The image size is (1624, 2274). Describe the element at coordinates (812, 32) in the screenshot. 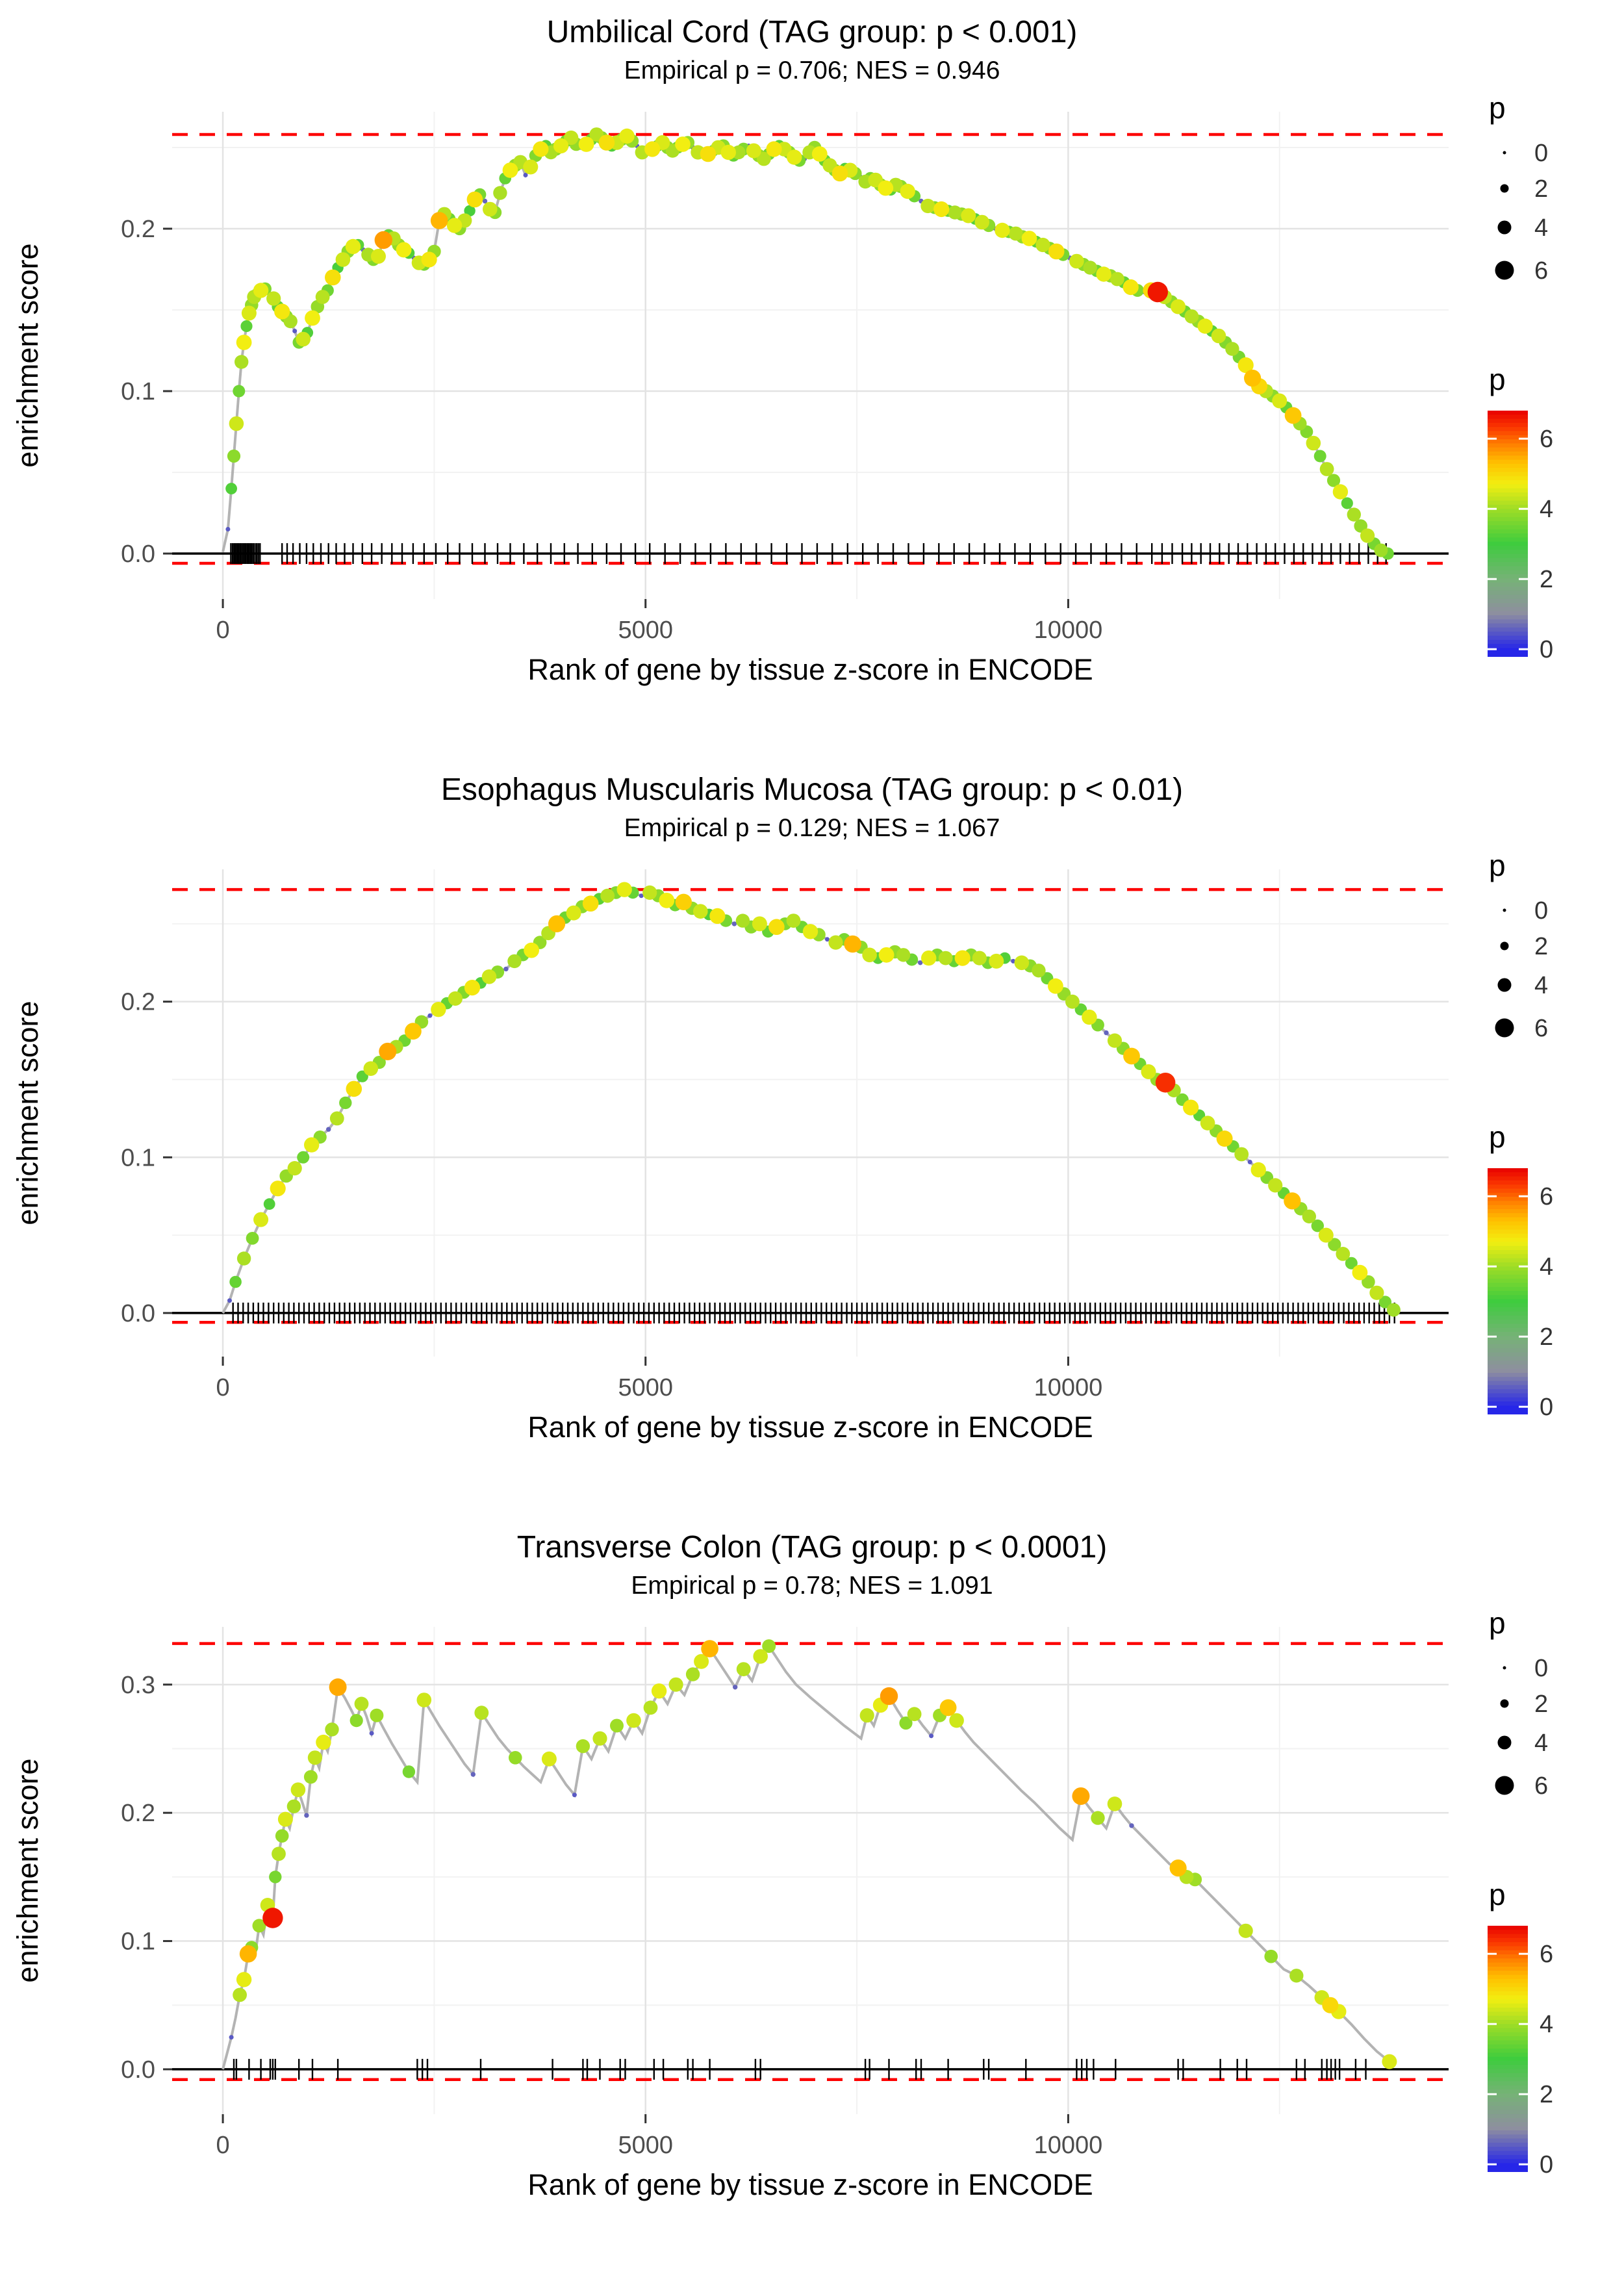

I see `panel-title: Umbilical Cord (TAG group: p < 0.001)` at that location.